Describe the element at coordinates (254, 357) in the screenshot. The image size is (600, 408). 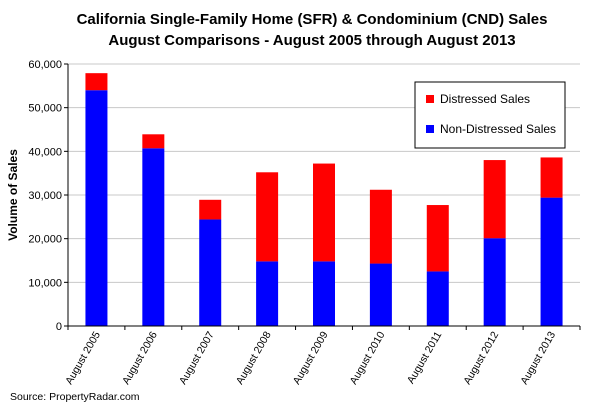
I see `x-tick-label: August 2008` at that location.